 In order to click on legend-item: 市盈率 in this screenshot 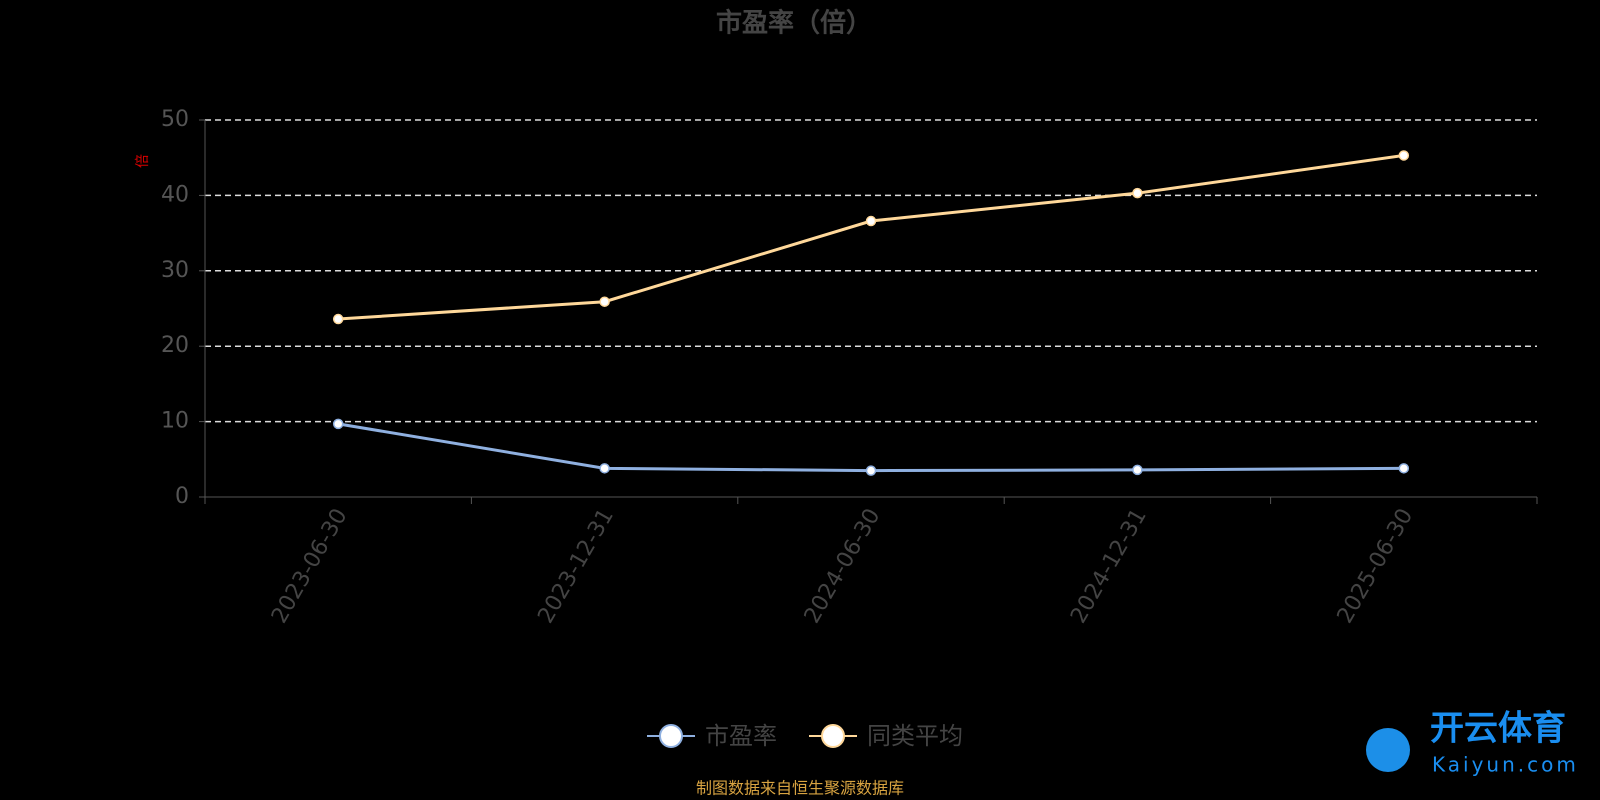, I will do `click(712, 736)`.